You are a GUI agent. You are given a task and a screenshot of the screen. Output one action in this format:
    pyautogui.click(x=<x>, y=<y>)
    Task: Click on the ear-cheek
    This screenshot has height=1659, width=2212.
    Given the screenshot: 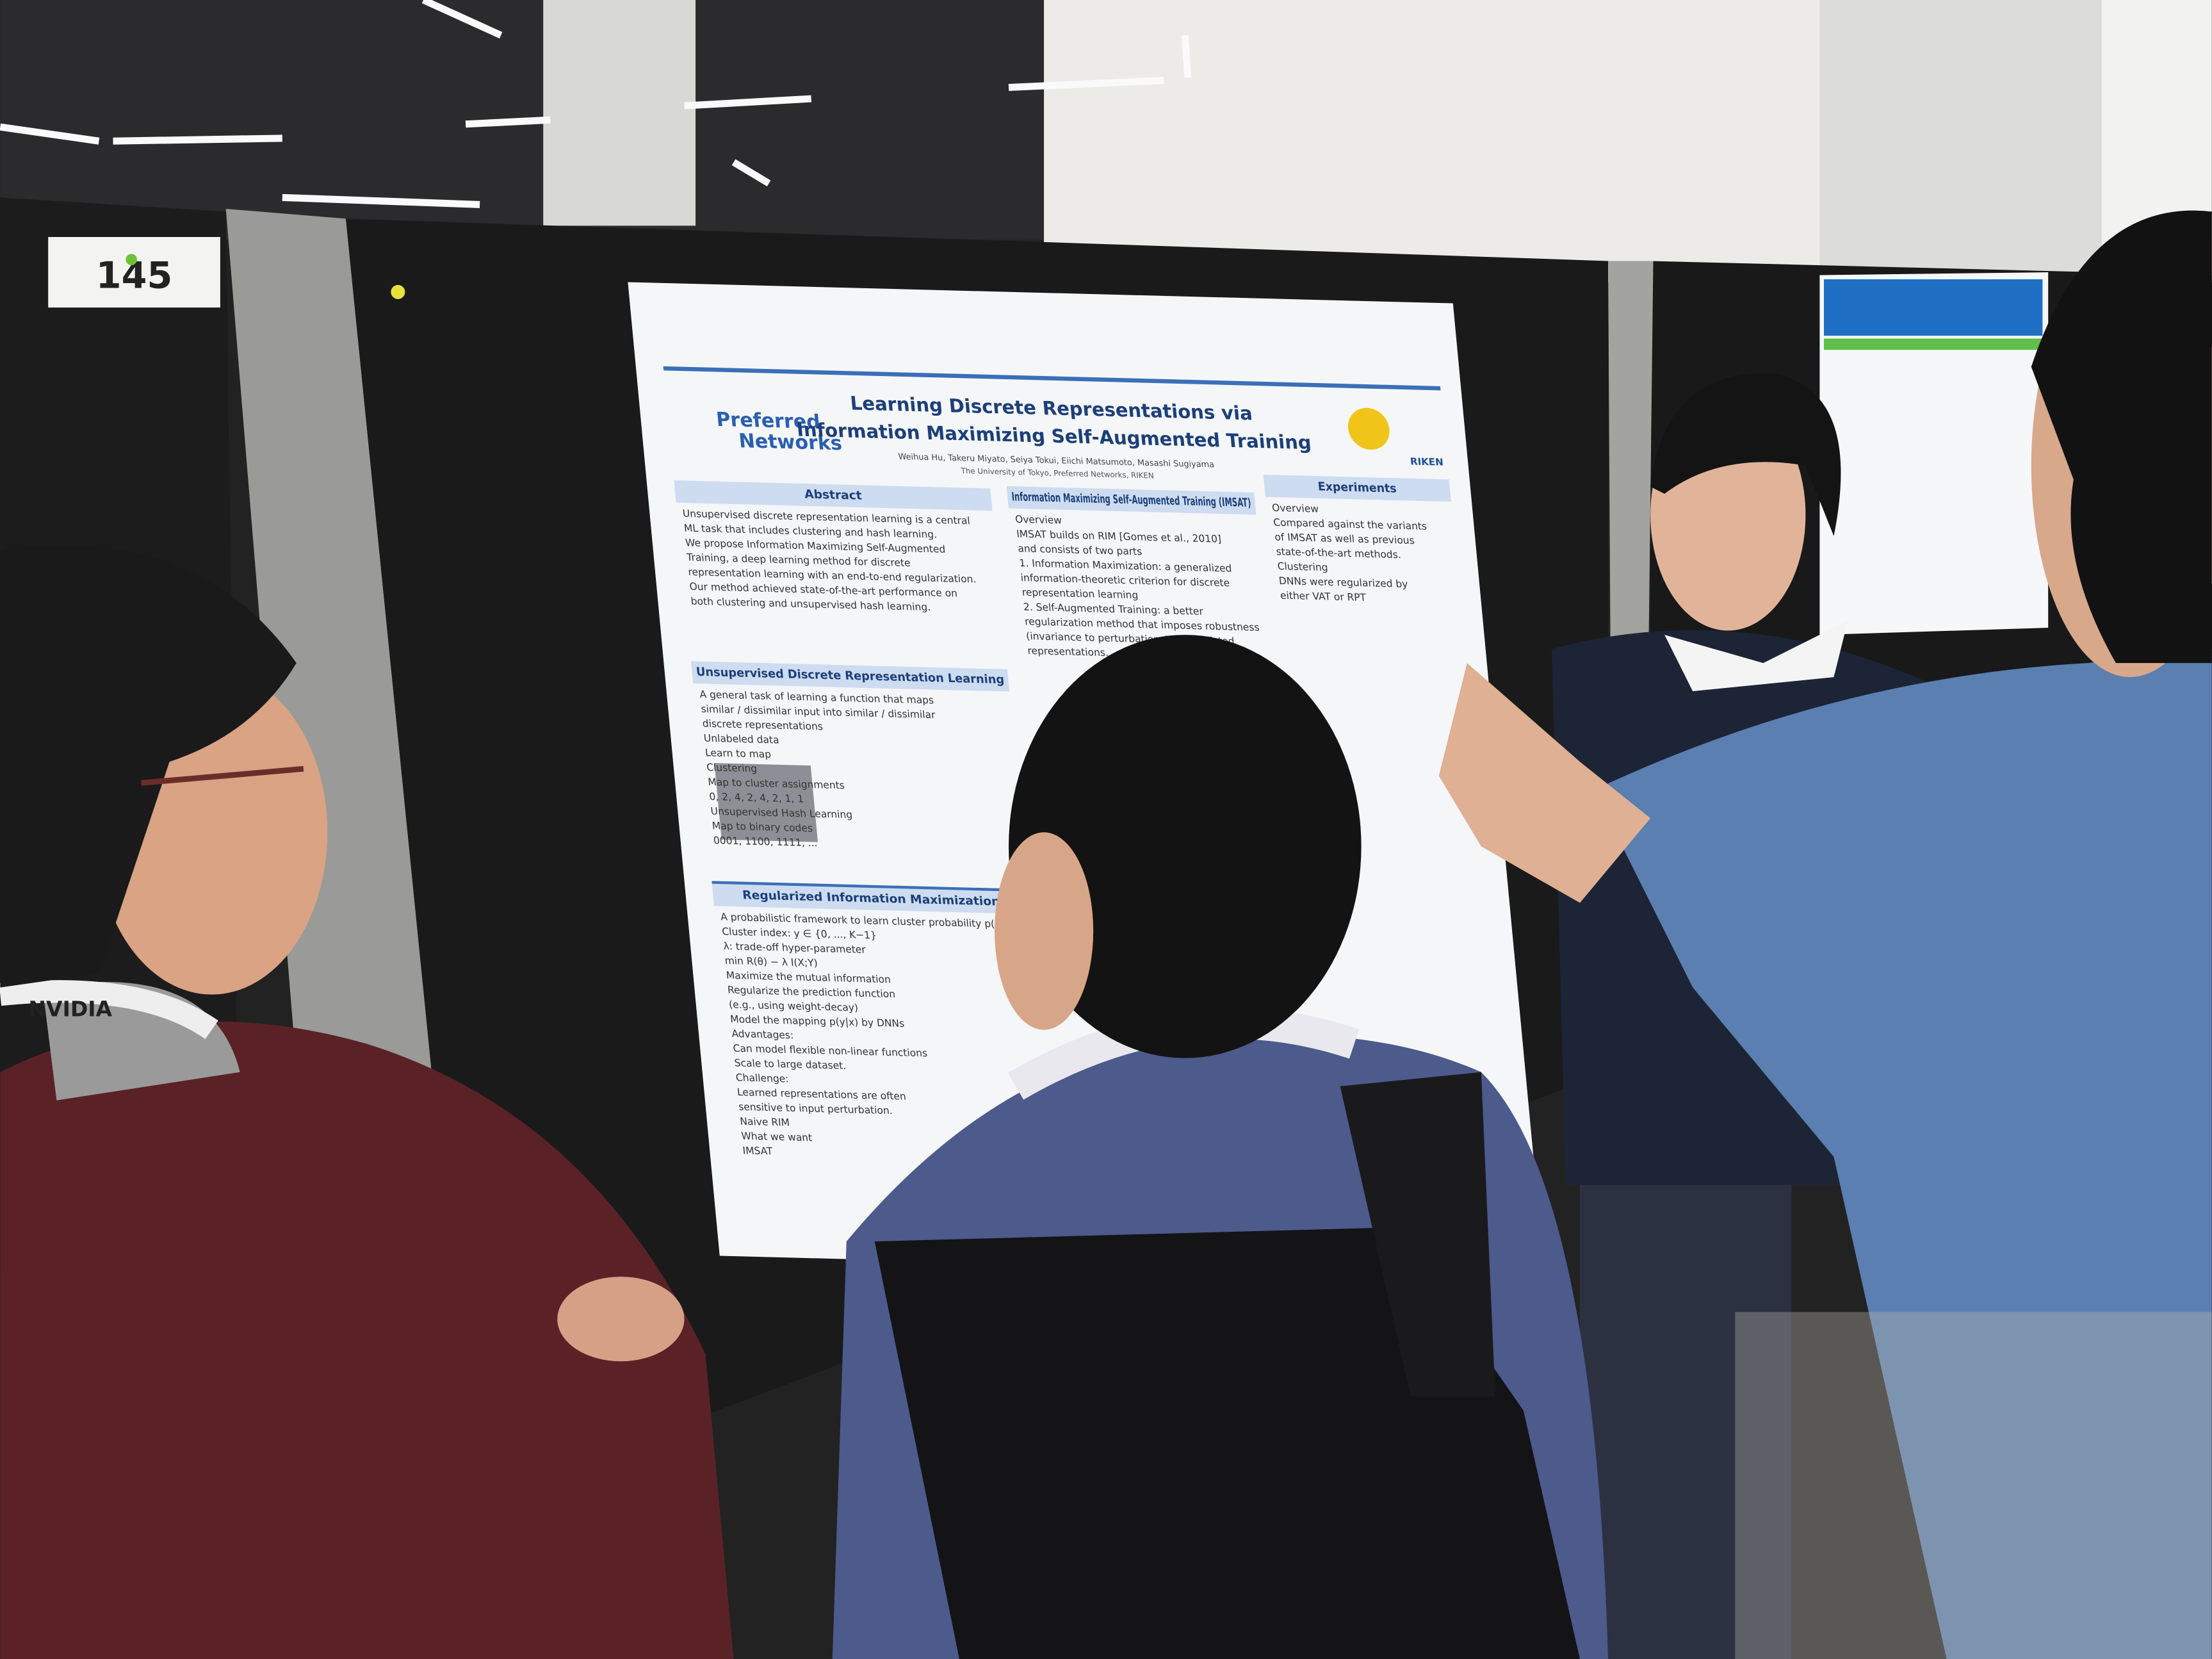 What is the action you would take?
    pyautogui.click(x=1044, y=931)
    